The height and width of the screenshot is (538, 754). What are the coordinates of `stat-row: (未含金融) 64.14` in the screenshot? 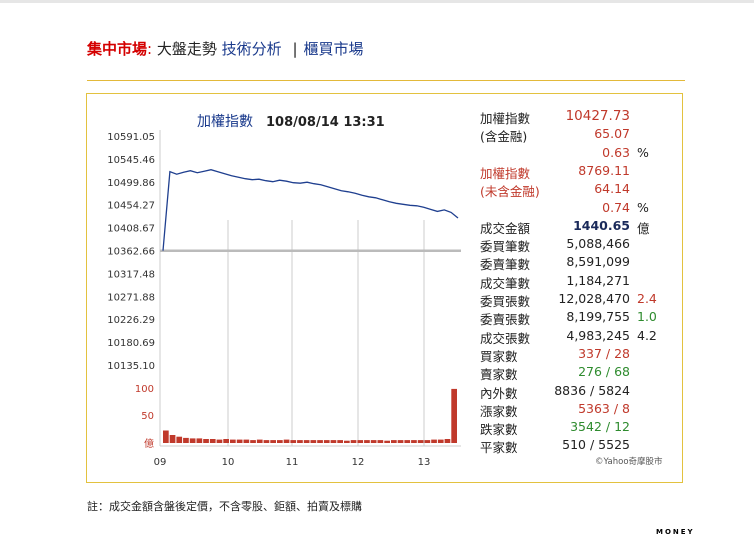 It's located at (580, 190).